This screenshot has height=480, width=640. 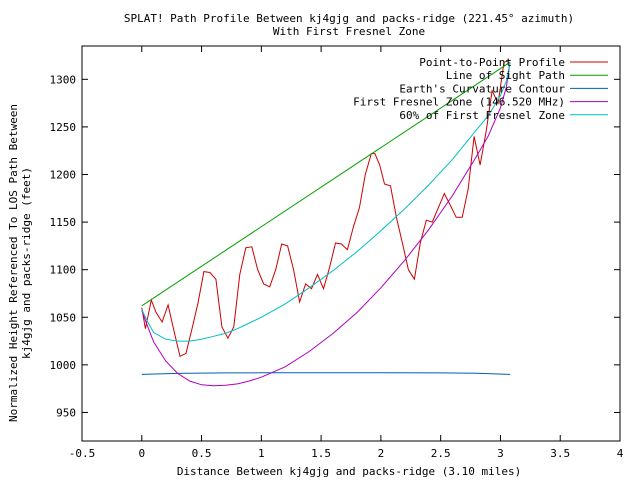 I want to click on x-tick-label: 3, so click(x=500, y=453).